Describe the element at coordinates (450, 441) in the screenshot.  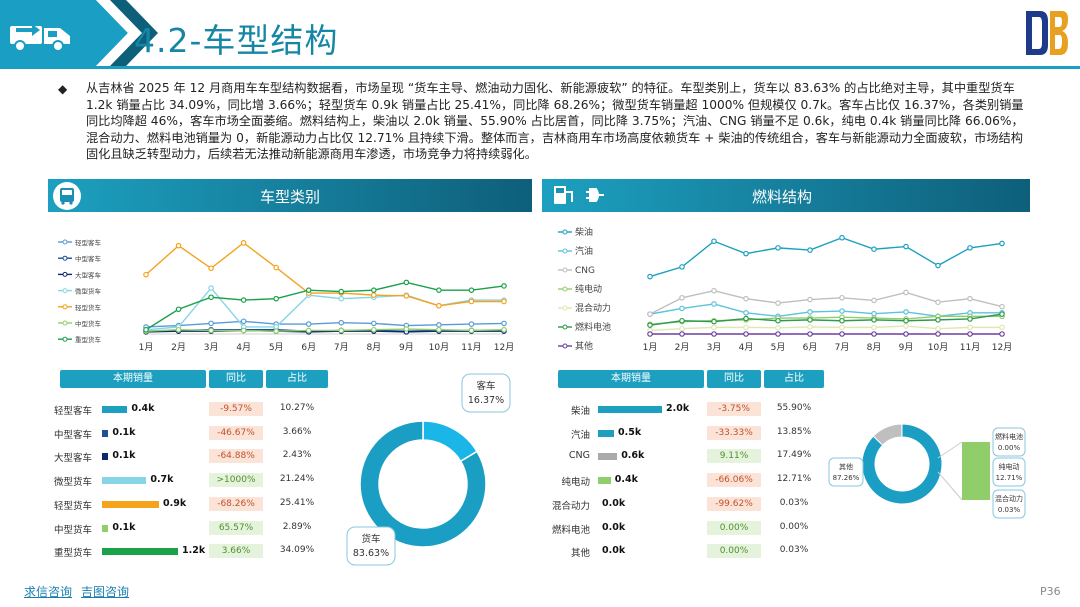
I see `donut-slice` at that location.